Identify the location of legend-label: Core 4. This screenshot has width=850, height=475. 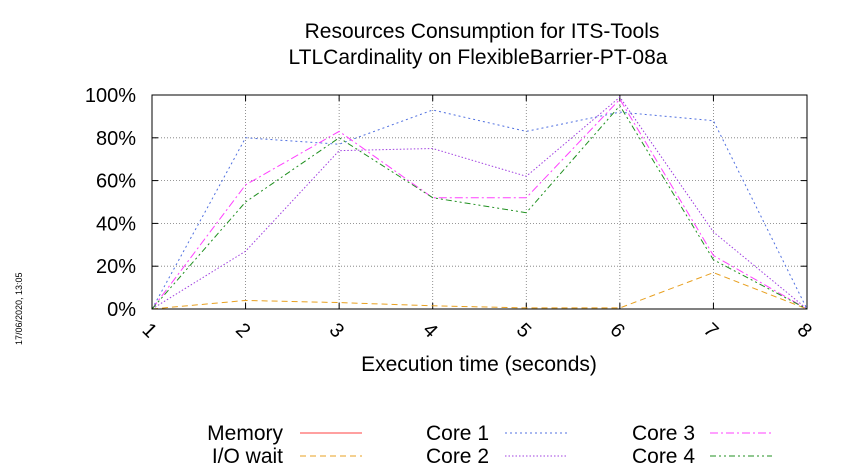
(663, 456).